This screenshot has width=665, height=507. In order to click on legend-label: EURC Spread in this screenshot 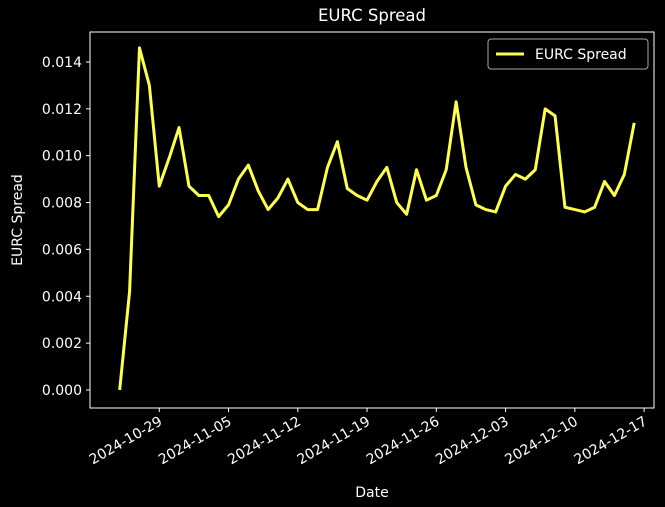, I will do `click(581, 55)`.